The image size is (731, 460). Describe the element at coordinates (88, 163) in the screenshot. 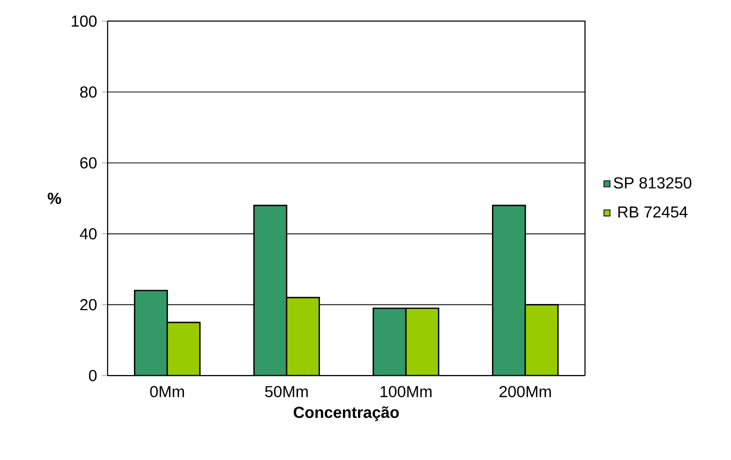

I see `y-tick-label: 60` at that location.